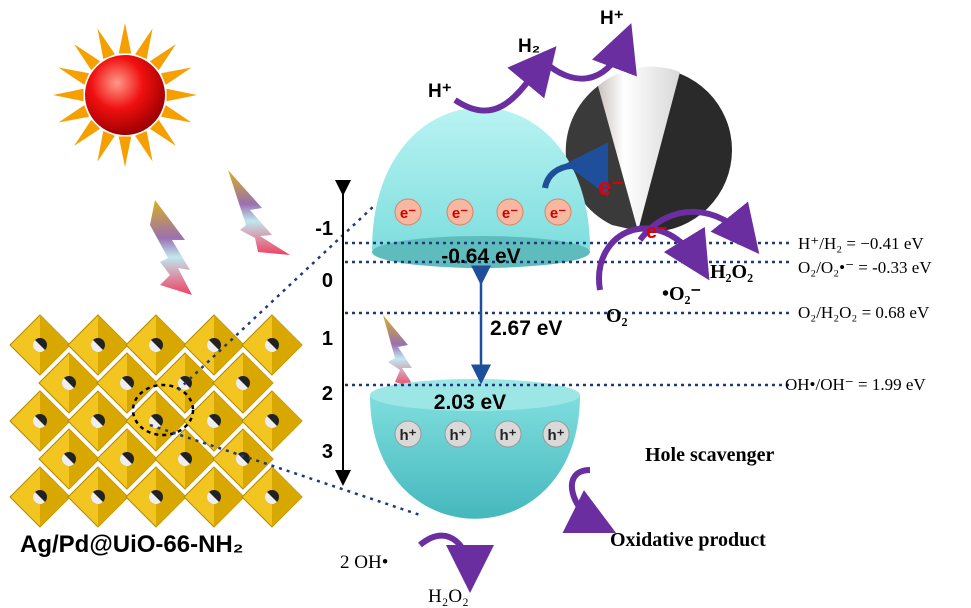  Describe the element at coordinates (156, 421) in the screenshot. I see `mof-crystal` at that location.